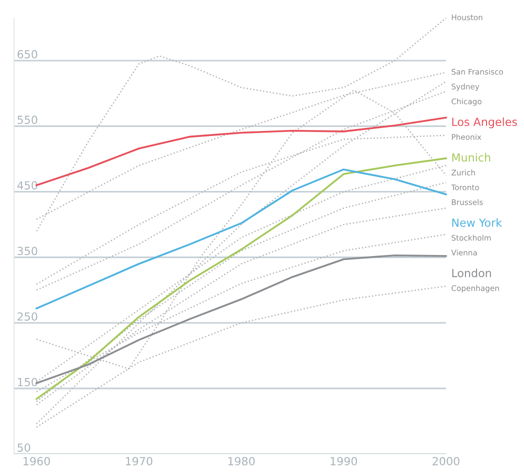  Describe the element at coordinates (24, 447) in the screenshot. I see `y-tick-label: 50` at that location.